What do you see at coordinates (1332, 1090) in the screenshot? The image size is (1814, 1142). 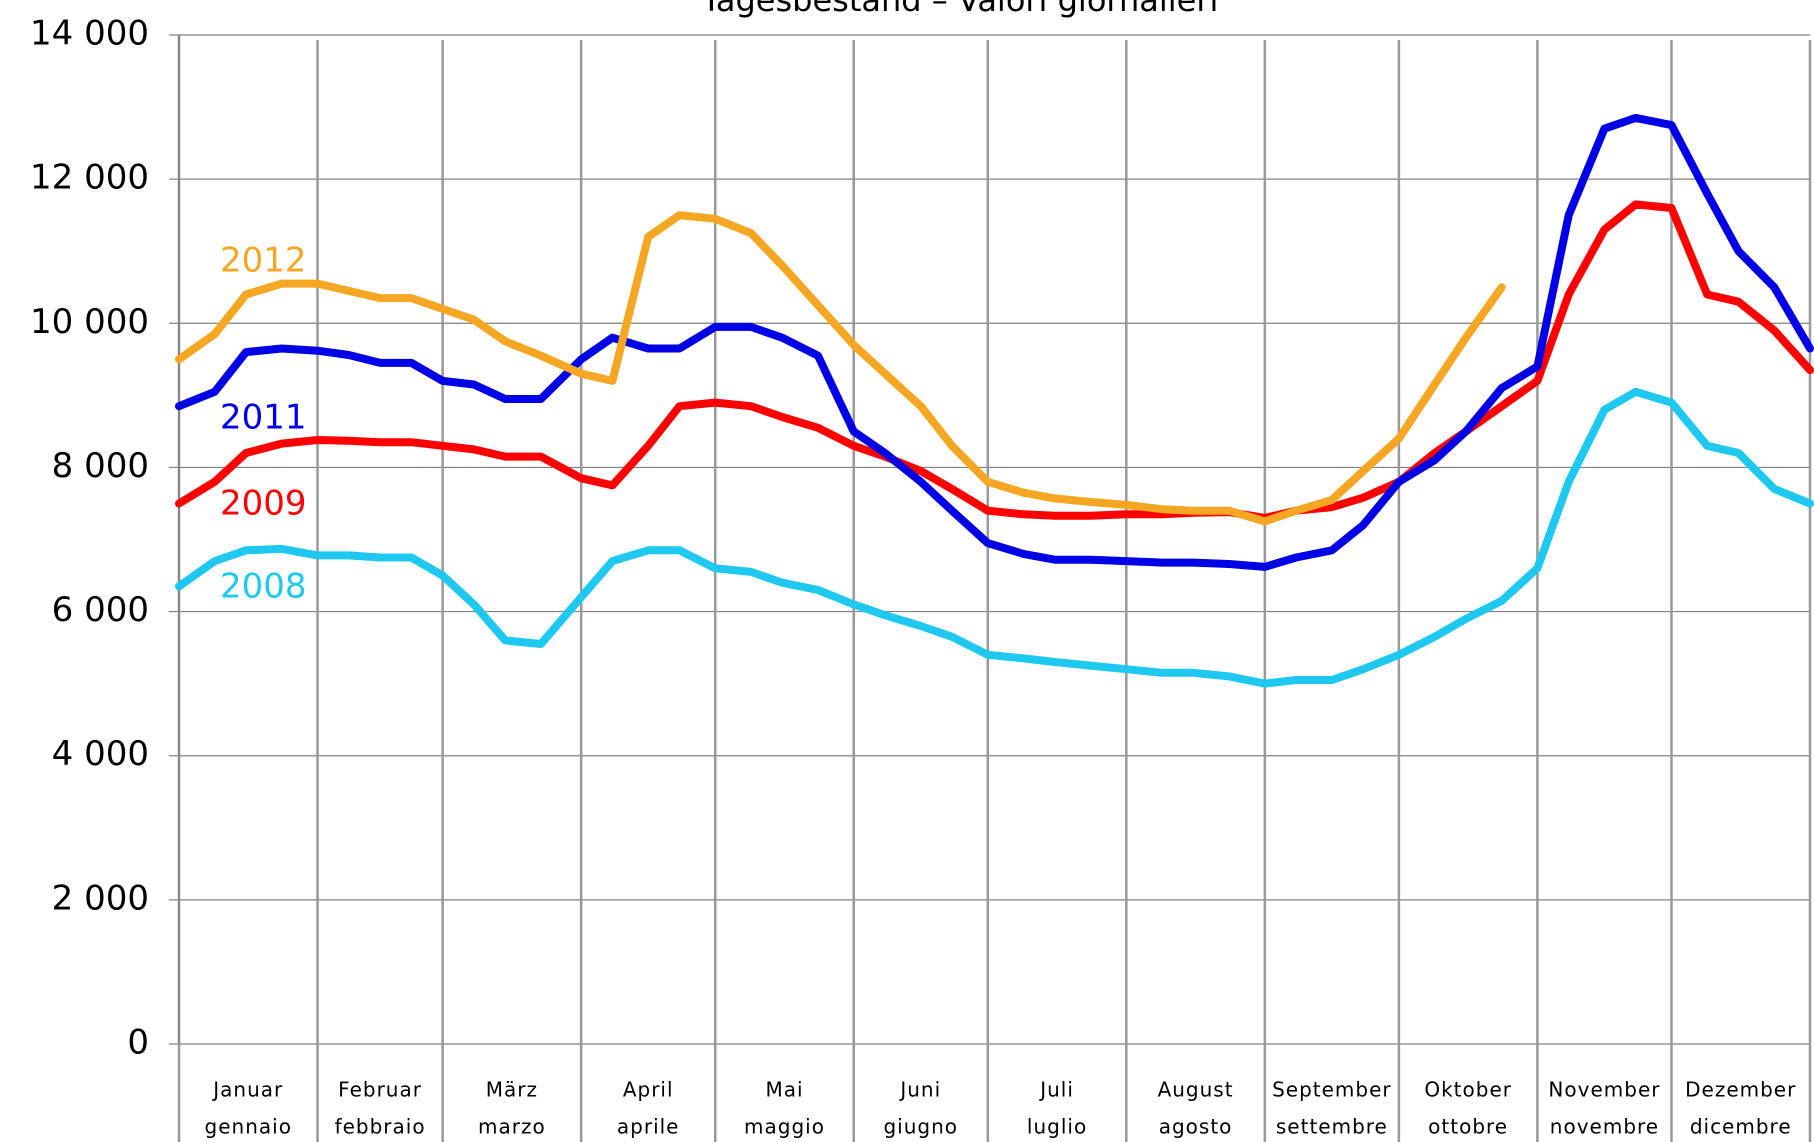 I see `x-tick-label: September` at bounding box center [1332, 1090].